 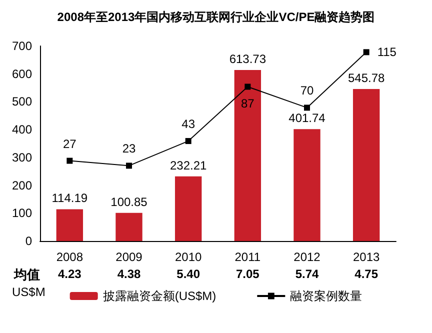 What do you see at coordinates (22, 101) in the screenshot?
I see `y-tick-label: 500` at bounding box center [22, 101].